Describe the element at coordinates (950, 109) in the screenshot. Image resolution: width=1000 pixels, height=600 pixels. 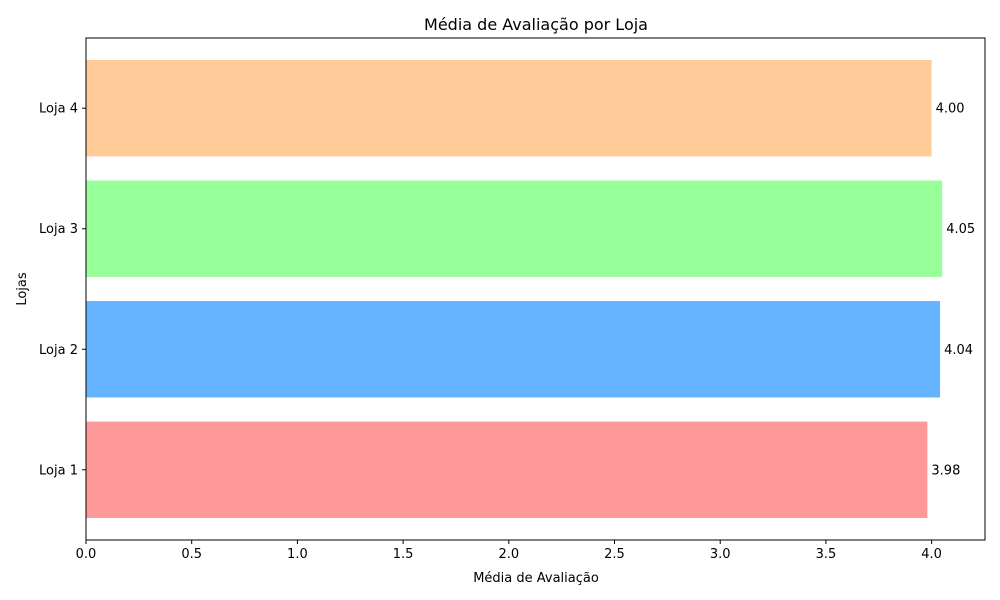
I see `bar-value-label-4: 4.00` at that location.